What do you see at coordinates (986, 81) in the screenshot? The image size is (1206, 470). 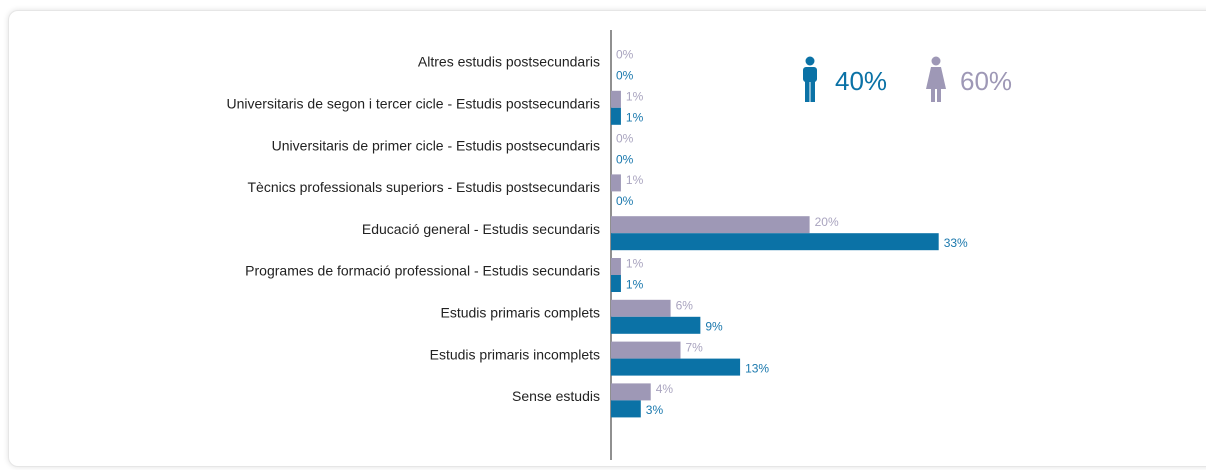 I see `women-total: 60%` at bounding box center [986, 81].